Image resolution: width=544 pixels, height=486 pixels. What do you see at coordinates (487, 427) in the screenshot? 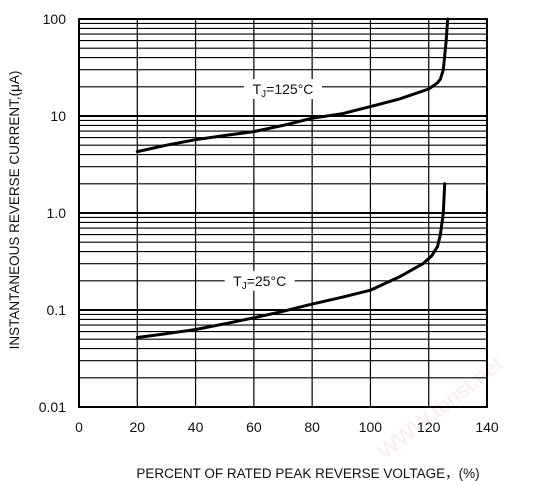
I see `x-tick-label: 140` at bounding box center [487, 427].